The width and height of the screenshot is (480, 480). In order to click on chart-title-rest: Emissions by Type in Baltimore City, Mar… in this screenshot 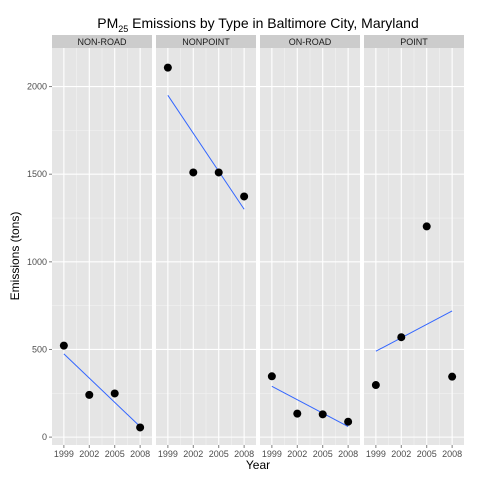, I will do `click(273, 23)`.